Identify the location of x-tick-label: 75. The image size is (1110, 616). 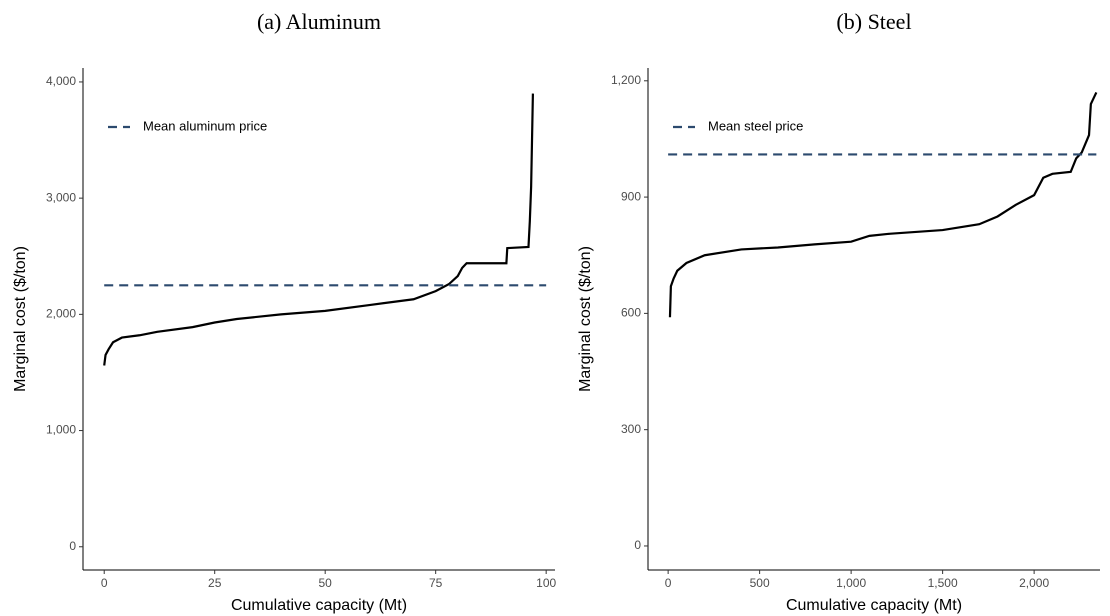
(436, 583).